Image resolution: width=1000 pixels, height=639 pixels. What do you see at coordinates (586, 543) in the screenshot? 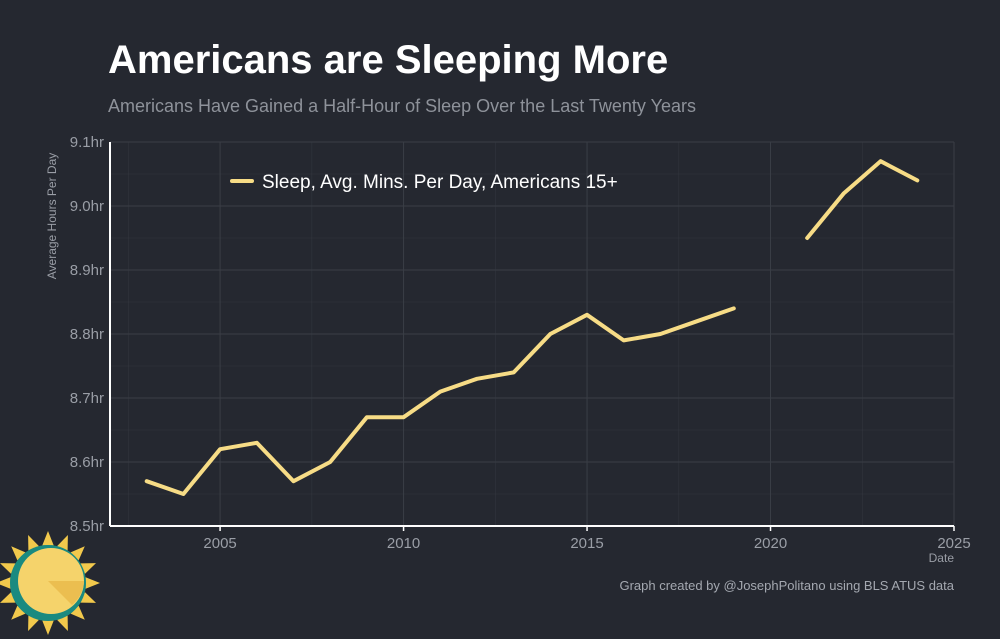
I see `x-tick-label: 2015` at bounding box center [586, 543].